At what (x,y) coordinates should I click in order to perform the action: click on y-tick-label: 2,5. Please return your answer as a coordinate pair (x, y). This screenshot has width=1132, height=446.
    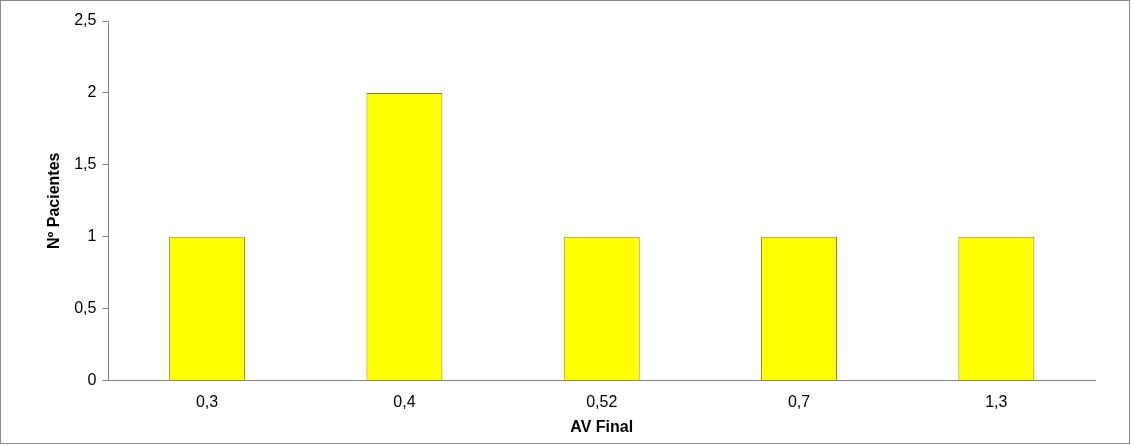
    Looking at the image, I should click on (85, 20).